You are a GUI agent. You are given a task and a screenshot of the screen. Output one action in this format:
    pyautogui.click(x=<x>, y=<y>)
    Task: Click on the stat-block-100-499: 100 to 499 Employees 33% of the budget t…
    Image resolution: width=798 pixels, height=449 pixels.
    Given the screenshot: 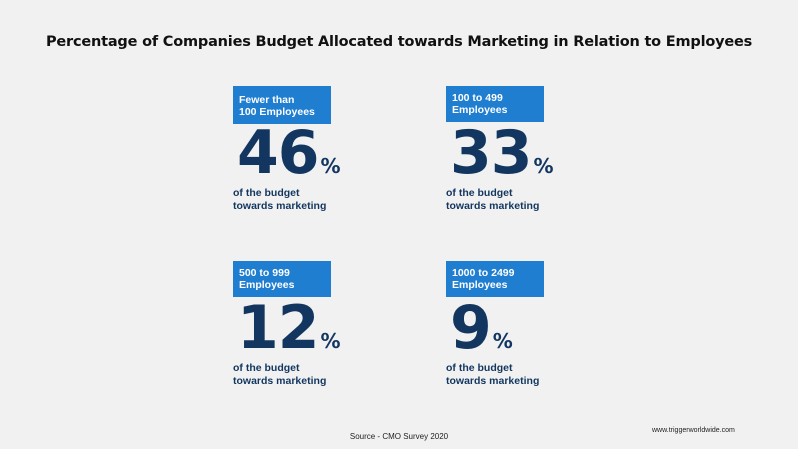 What is the action you would take?
    pyautogui.click(x=566, y=156)
    